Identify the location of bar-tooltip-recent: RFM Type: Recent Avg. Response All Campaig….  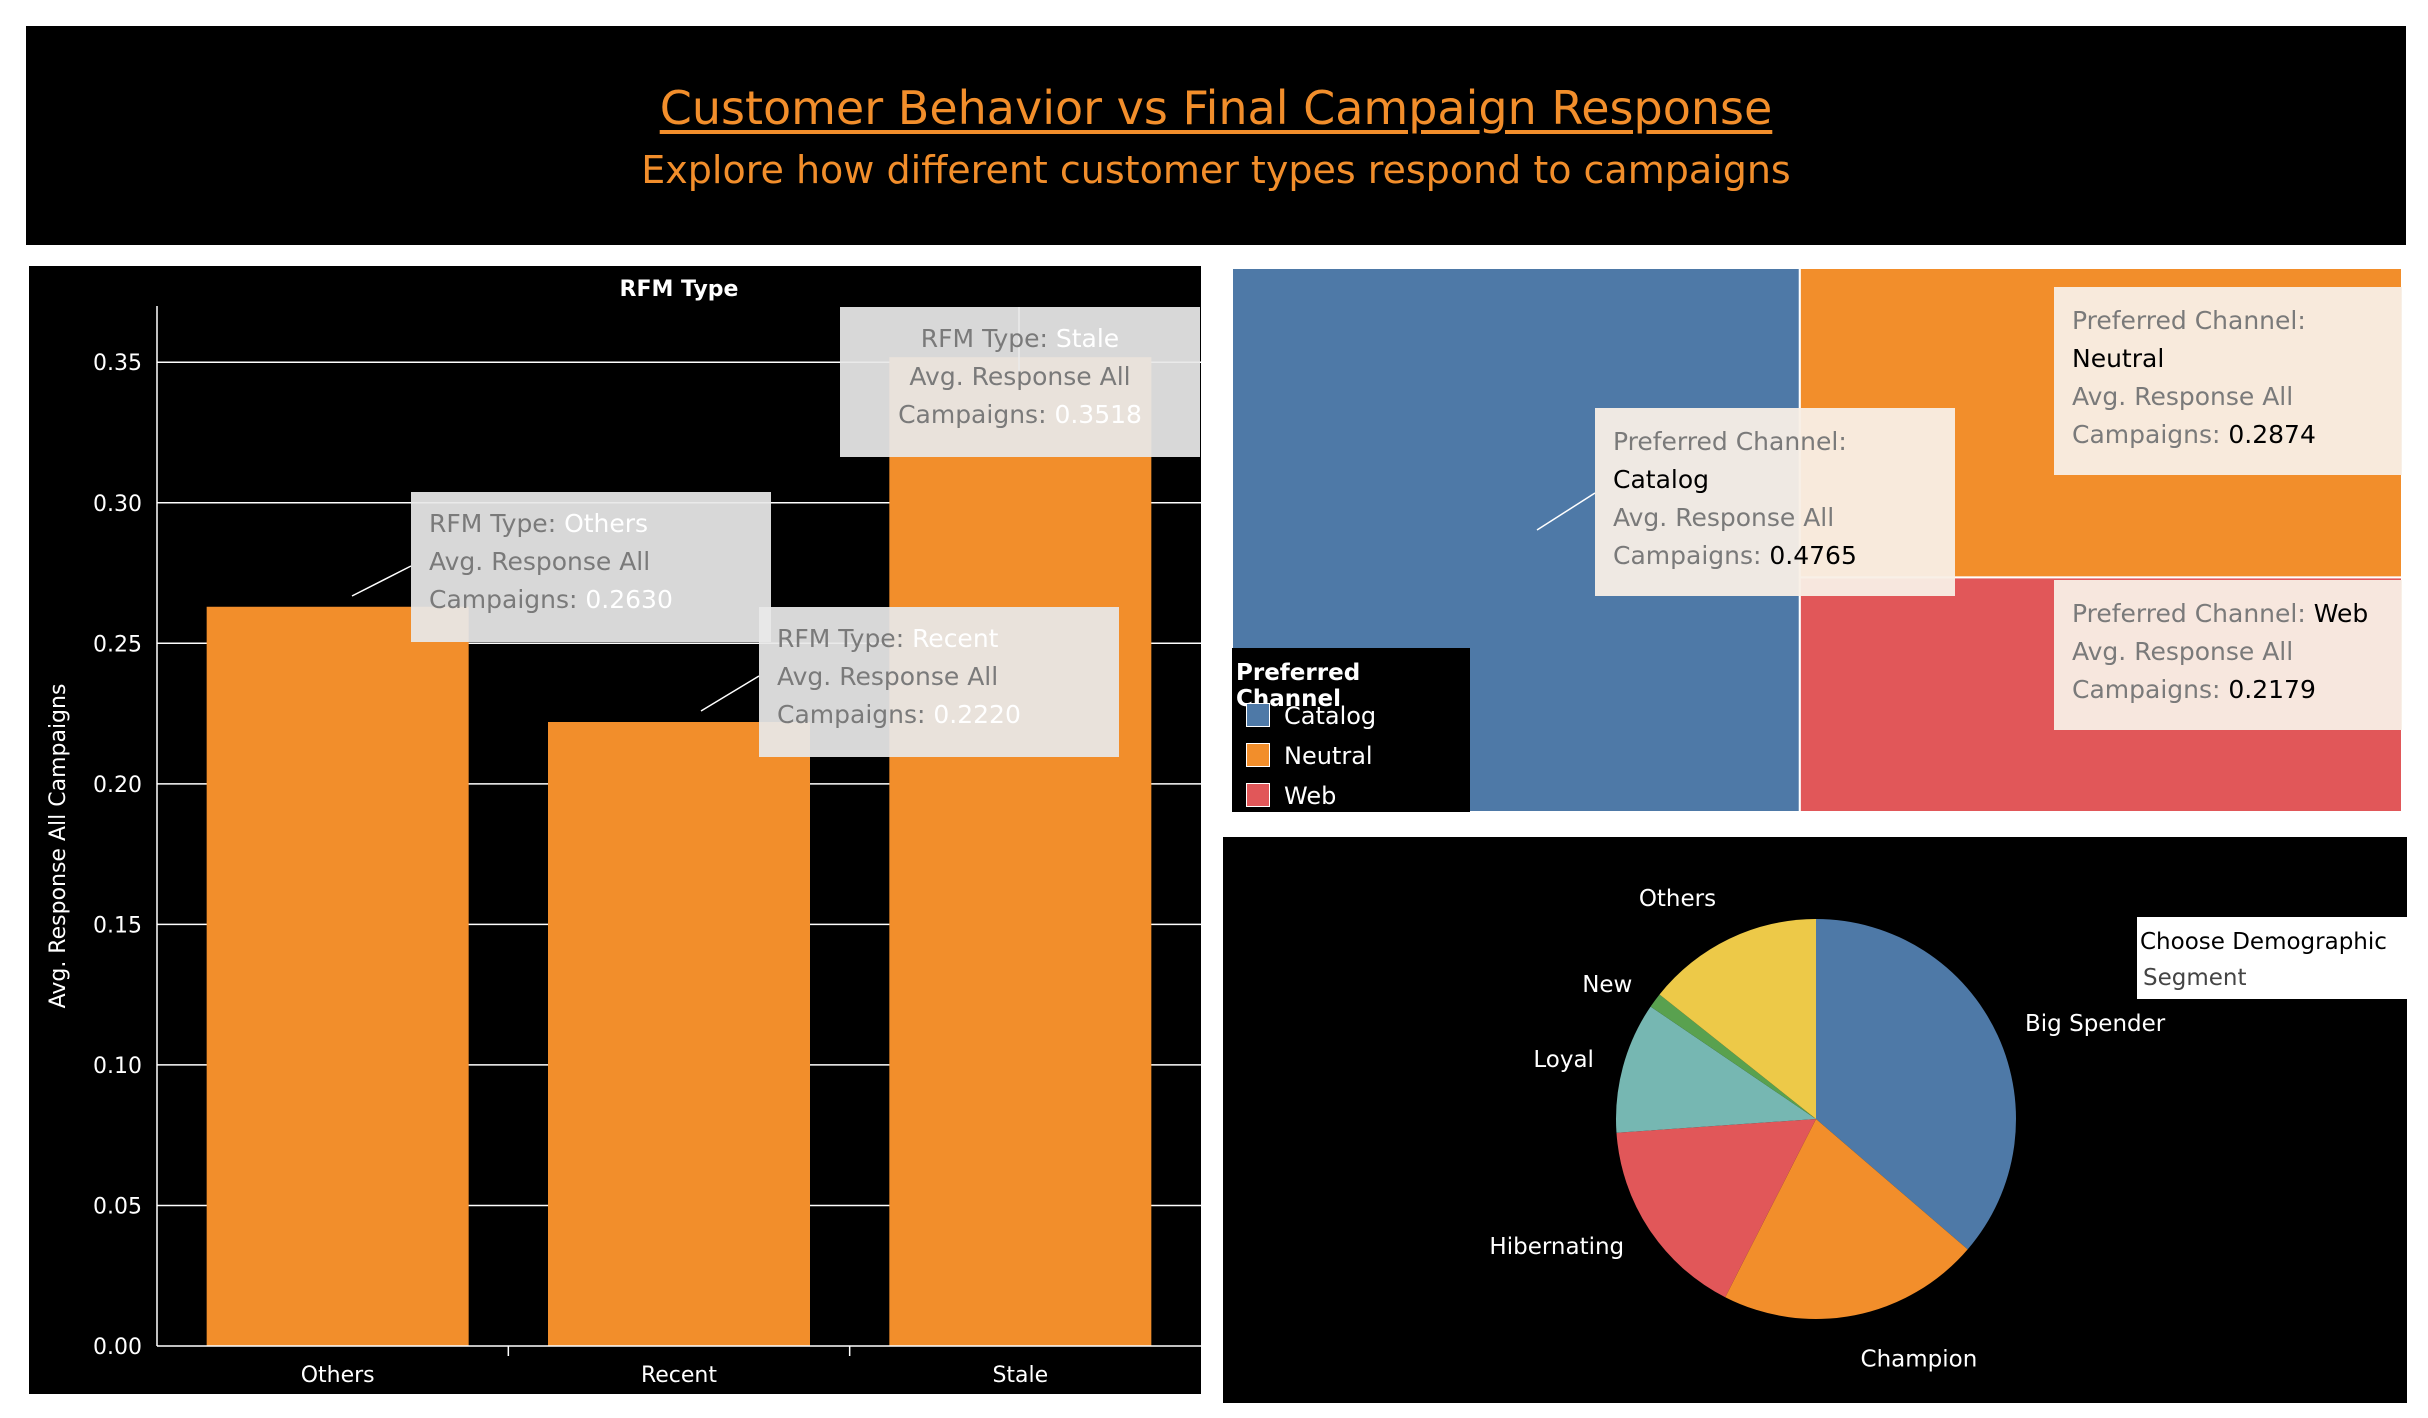
(909, 682).